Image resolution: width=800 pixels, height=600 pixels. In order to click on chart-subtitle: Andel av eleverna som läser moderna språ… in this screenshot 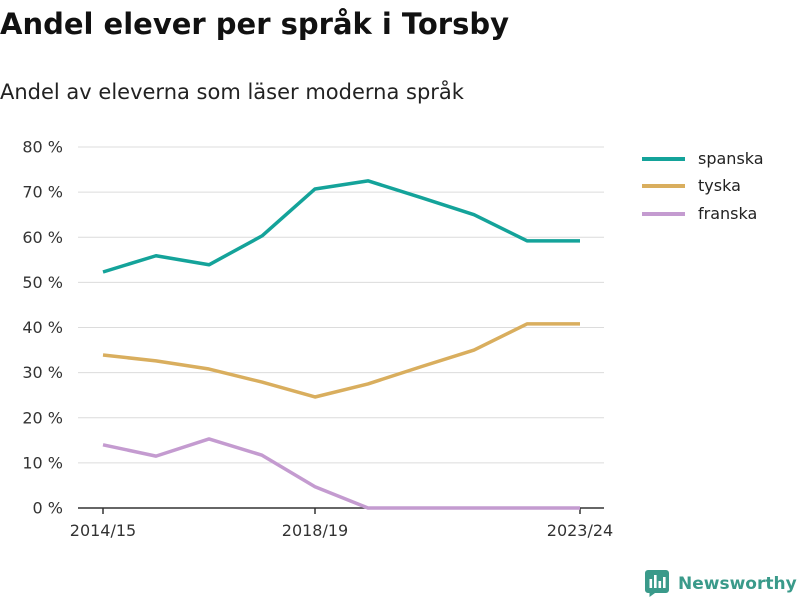, I will do `click(232, 92)`.